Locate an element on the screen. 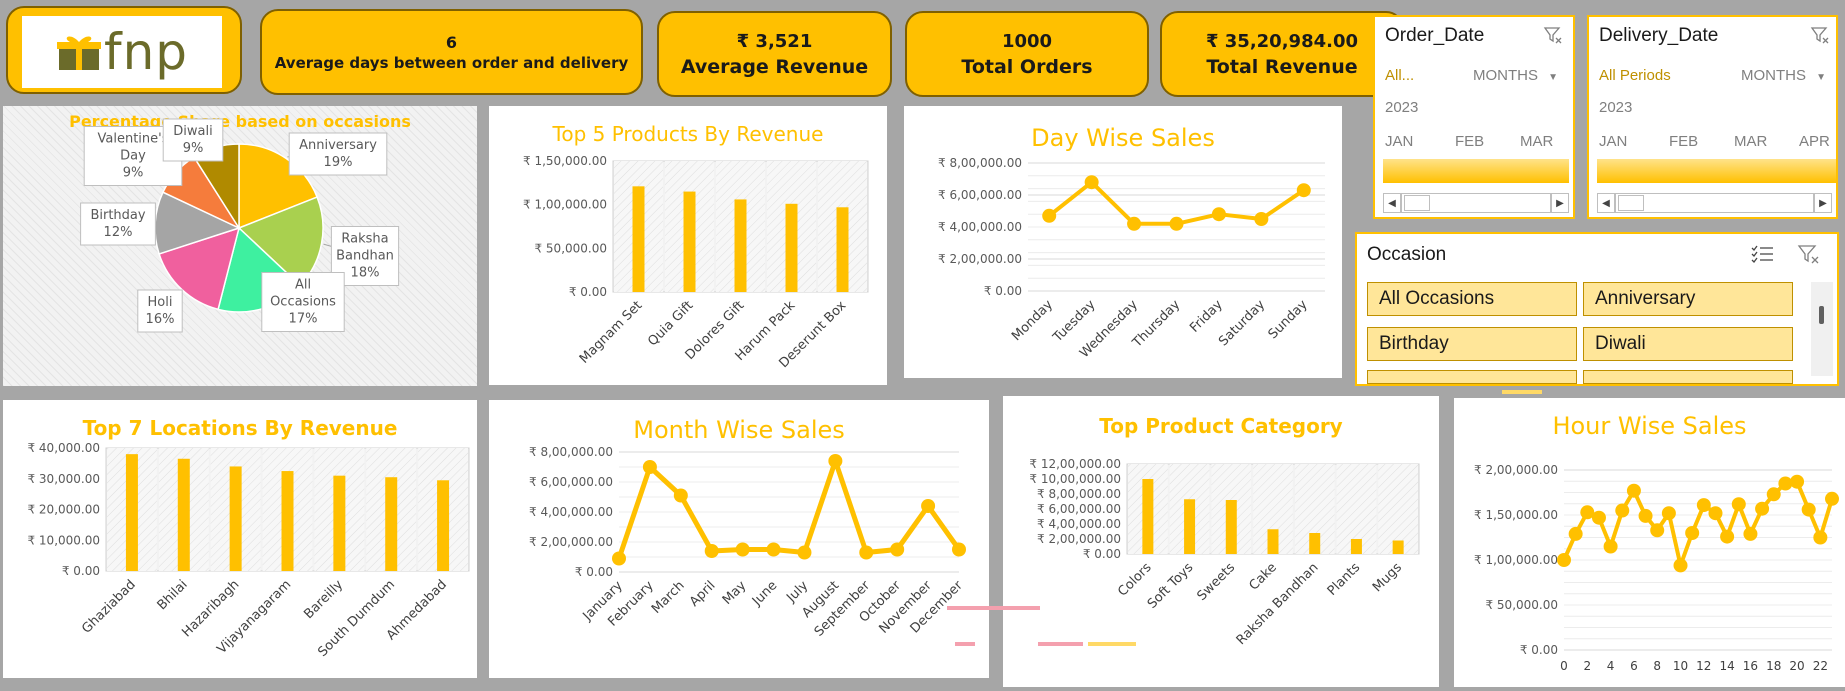 The image size is (1845, 691). kpi-label: Total Revenue is located at coordinates (1282, 66).